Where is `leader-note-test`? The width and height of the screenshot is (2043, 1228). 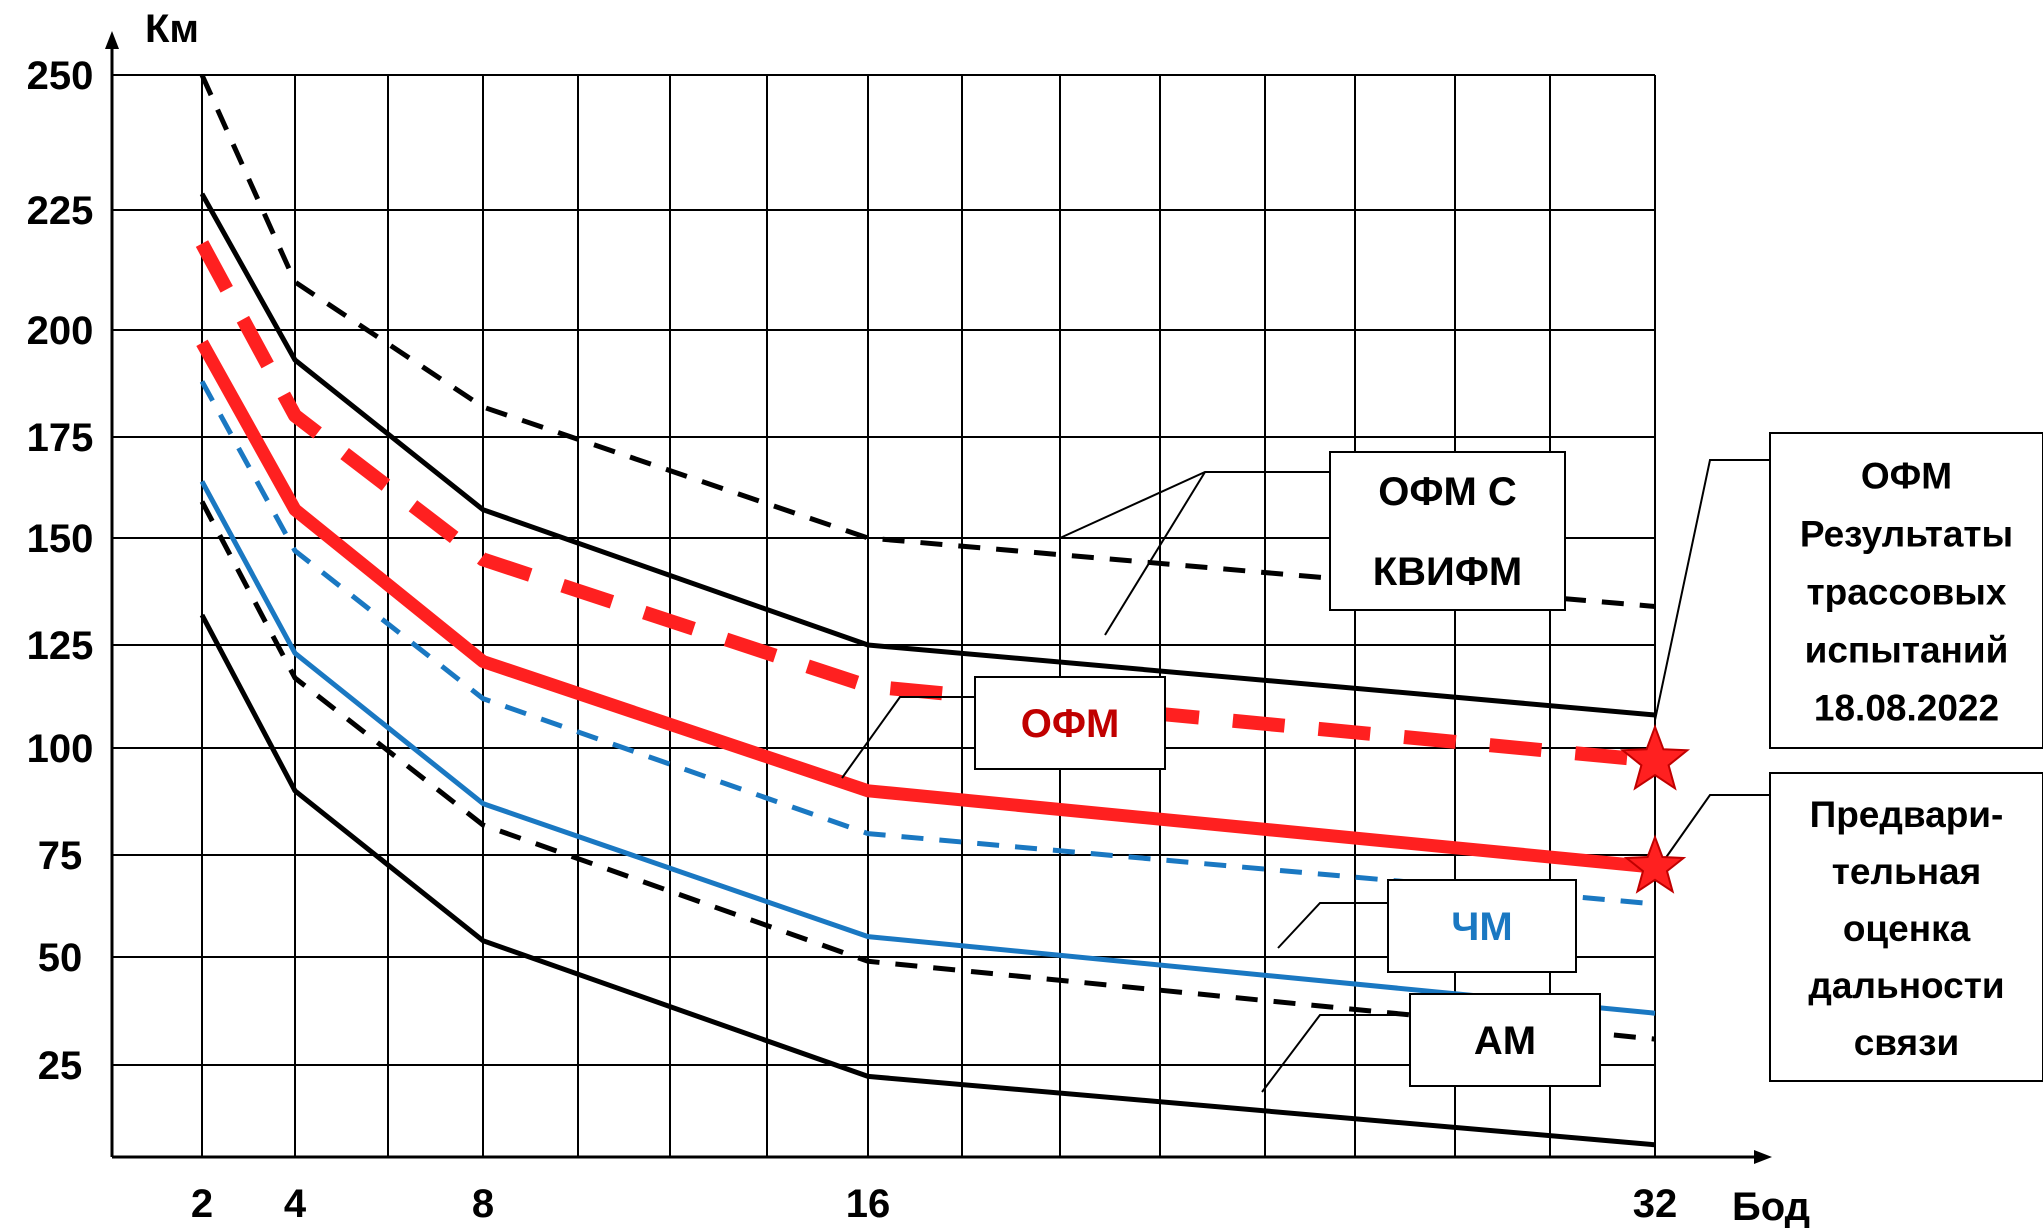
leader-note-test is located at coordinates (1712, 590).